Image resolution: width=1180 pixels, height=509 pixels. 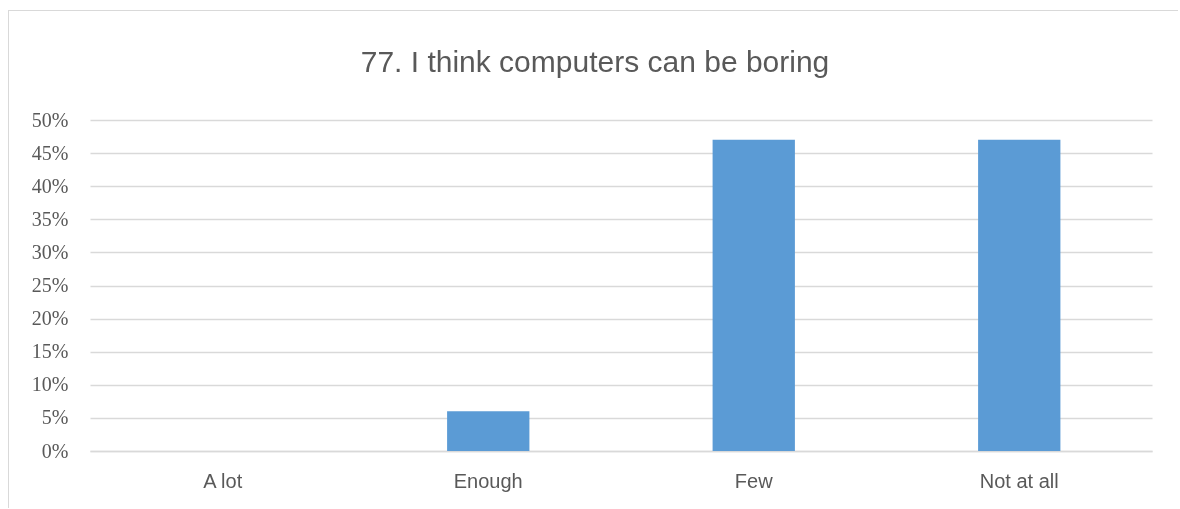 What do you see at coordinates (1019, 480) in the screenshot?
I see `x-tick-label: Not at all` at bounding box center [1019, 480].